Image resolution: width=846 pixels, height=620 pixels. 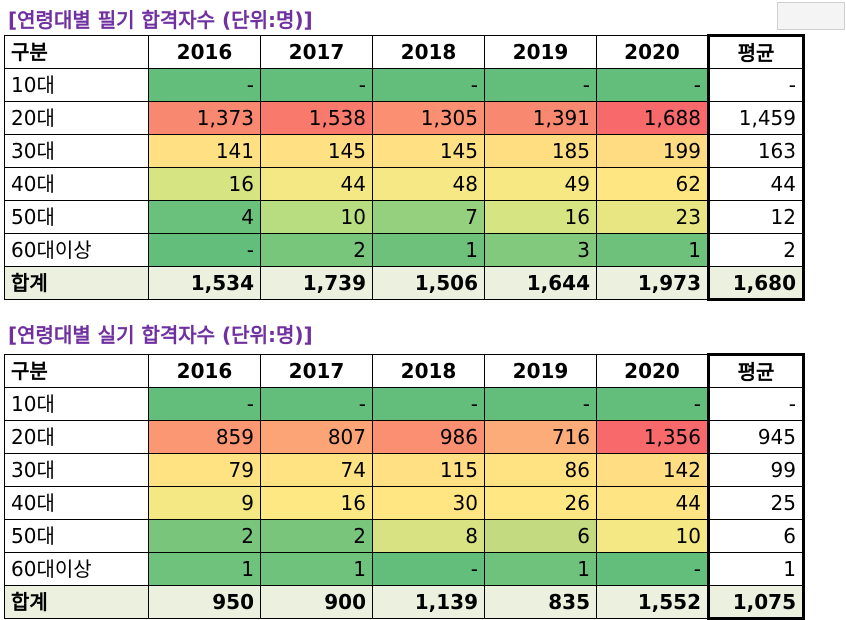 I want to click on count-cell: 48, so click(x=428, y=184).